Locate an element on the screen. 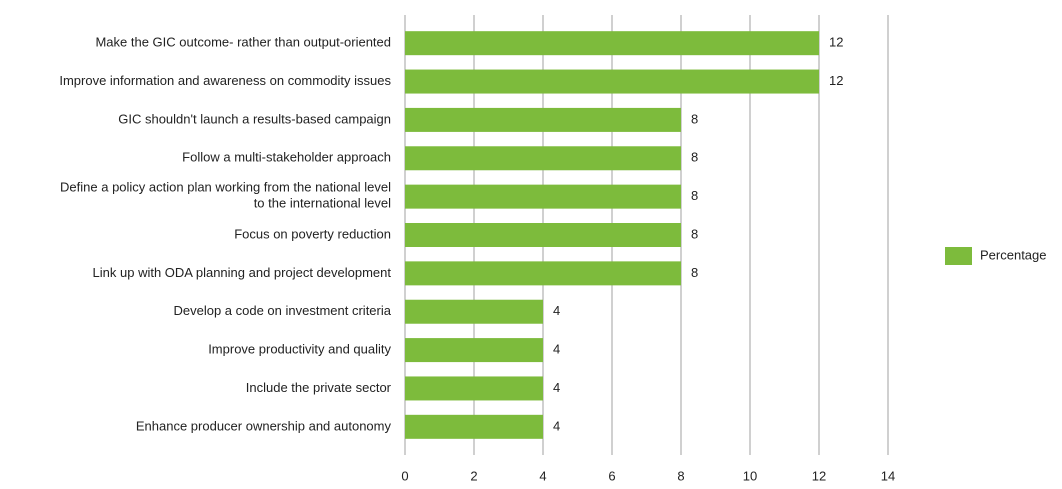 The width and height of the screenshot is (1062, 489). x-tick-label: 10 is located at coordinates (750, 475).